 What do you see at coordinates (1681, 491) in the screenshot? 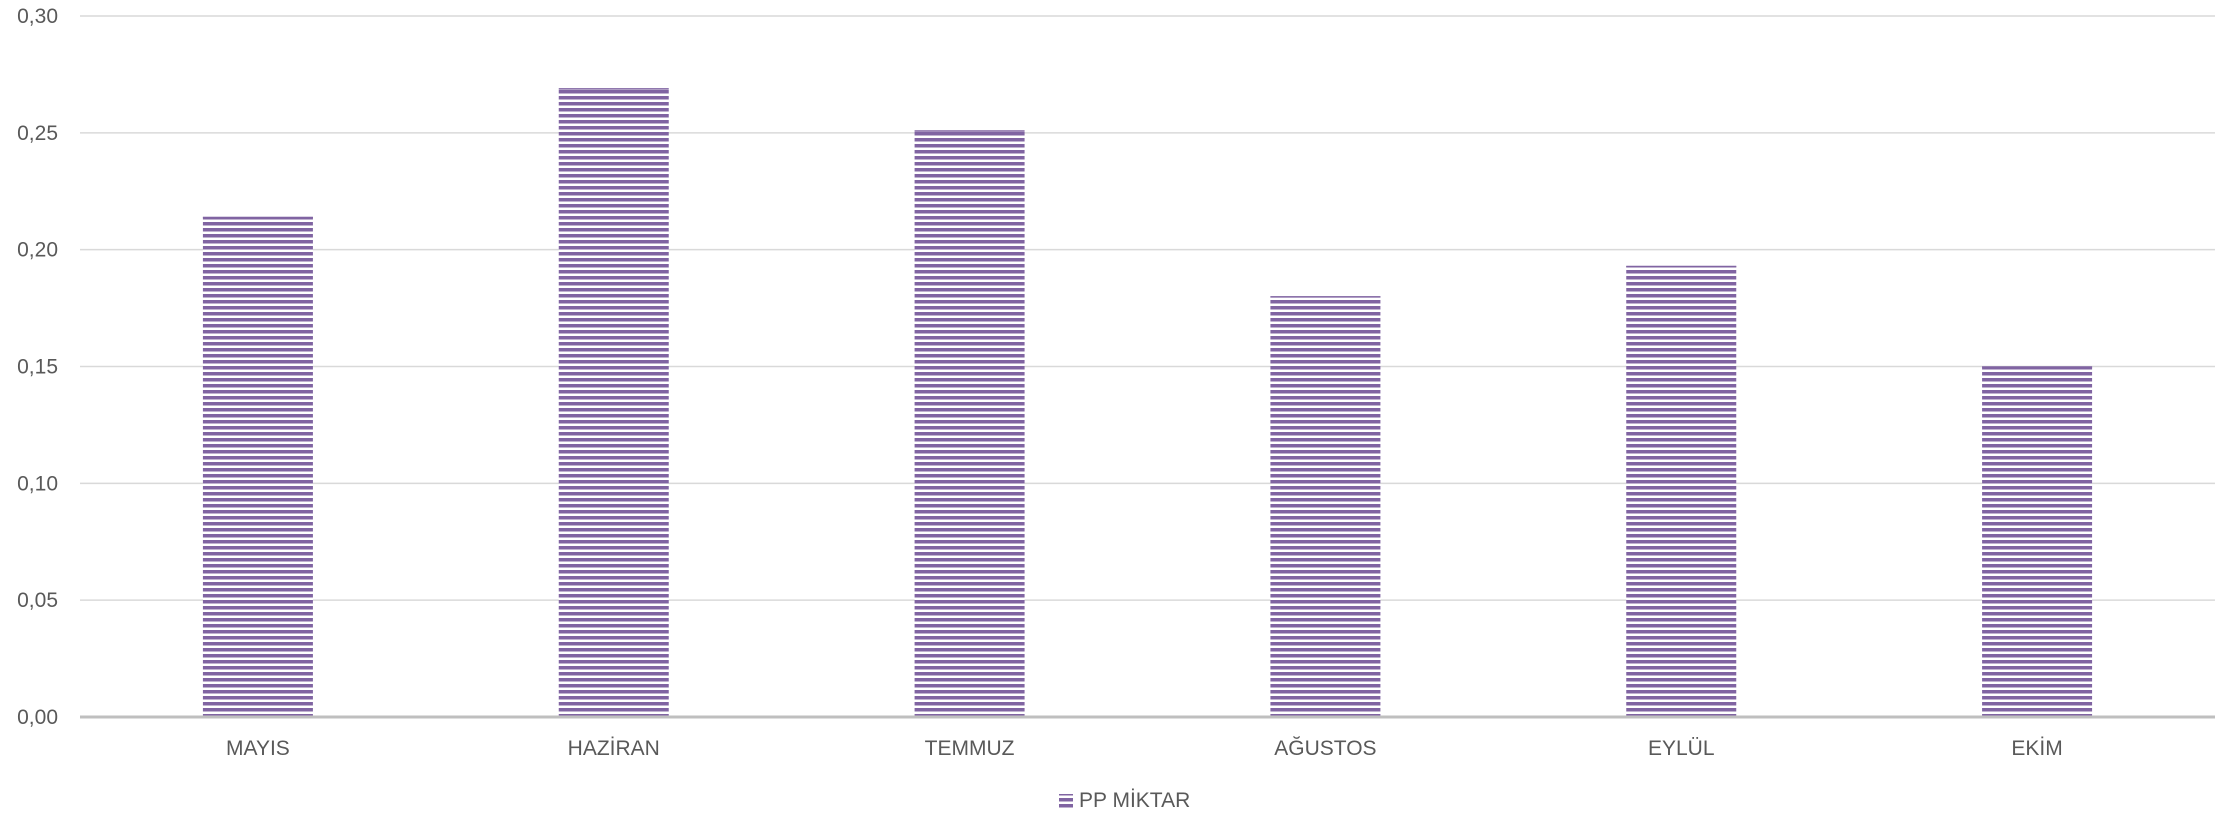
I see `bar-eylül` at bounding box center [1681, 491].